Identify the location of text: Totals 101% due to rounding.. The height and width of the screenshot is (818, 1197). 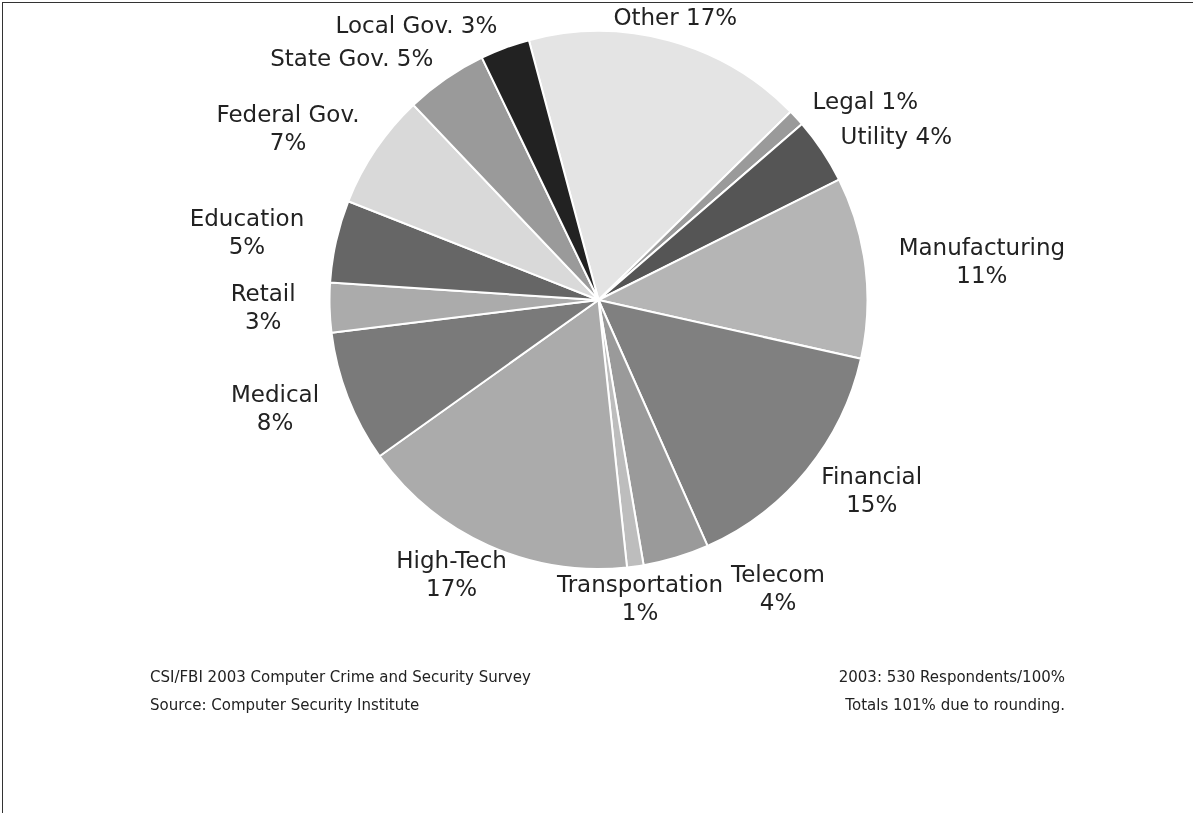
(955, 705).